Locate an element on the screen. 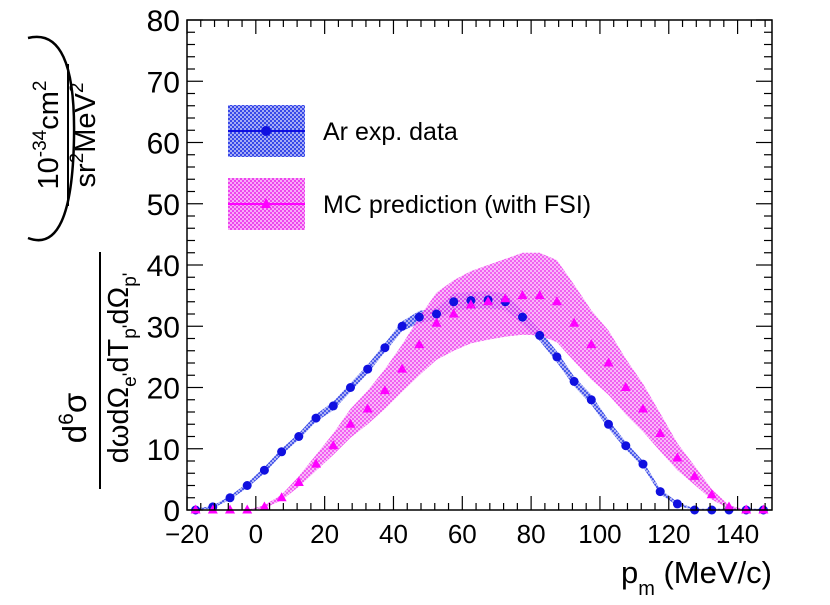  legend-label-data: Ar exp. data is located at coordinates (390, 132).